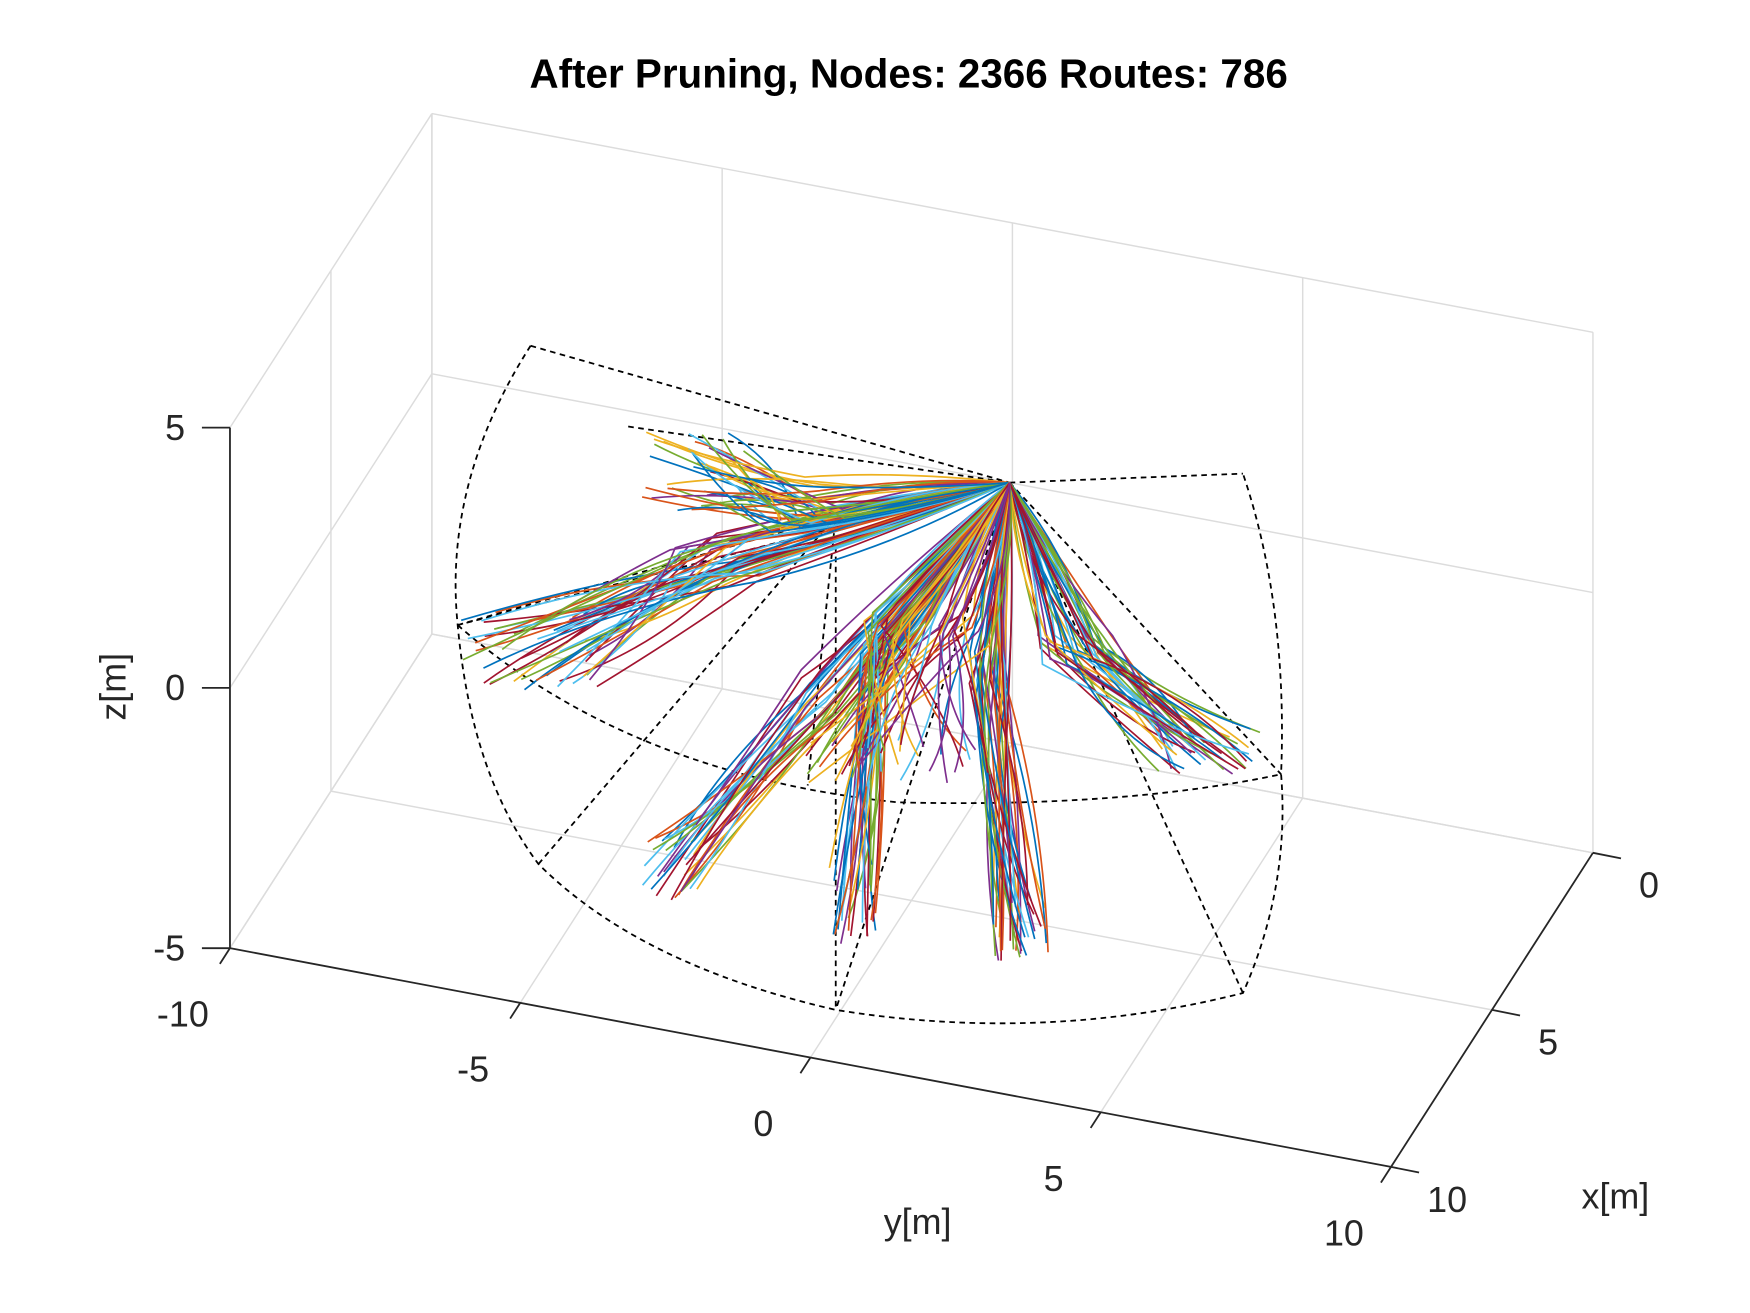  What do you see at coordinates (169, 949) in the screenshot?
I see `z-tick-label: -5` at bounding box center [169, 949].